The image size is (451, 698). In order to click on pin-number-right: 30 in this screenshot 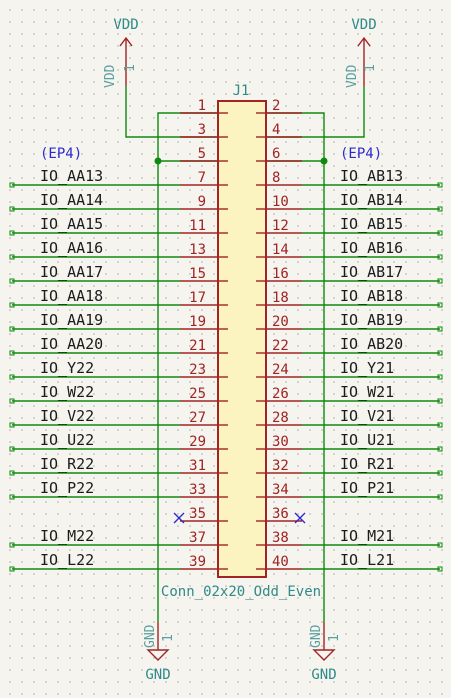, I will do `click(280, 442)`.